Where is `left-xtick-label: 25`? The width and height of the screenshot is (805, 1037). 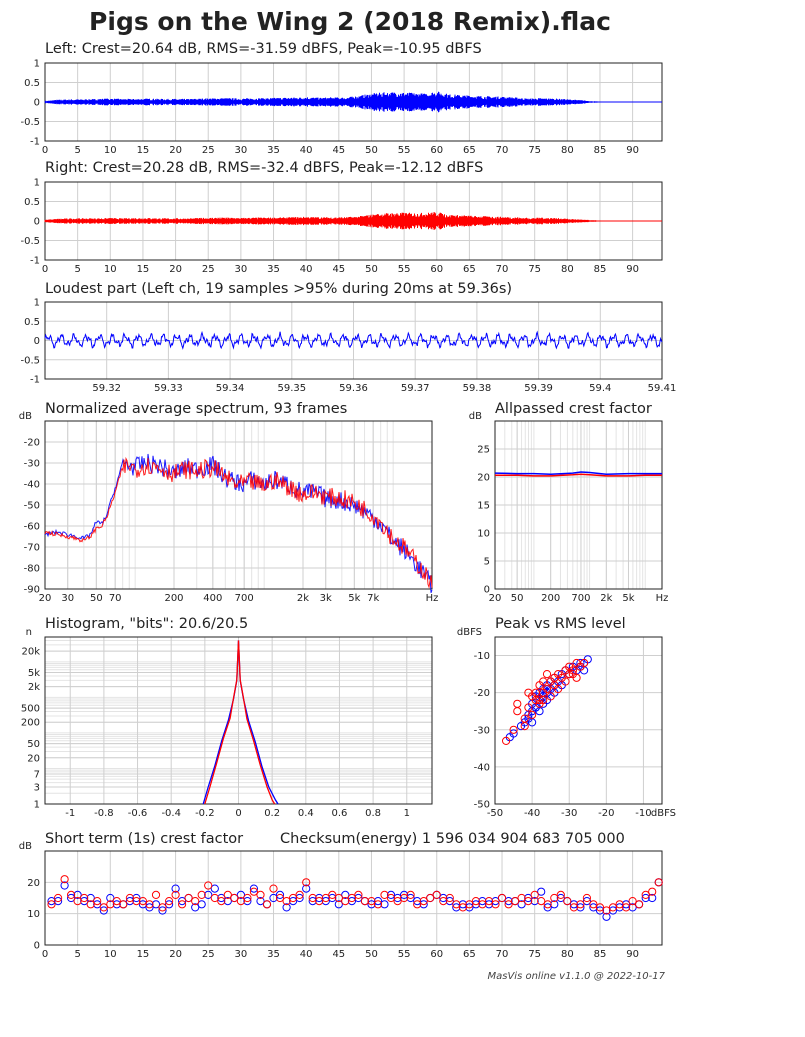
left-xtick-label: 25 is located at coordinates (208, 150).